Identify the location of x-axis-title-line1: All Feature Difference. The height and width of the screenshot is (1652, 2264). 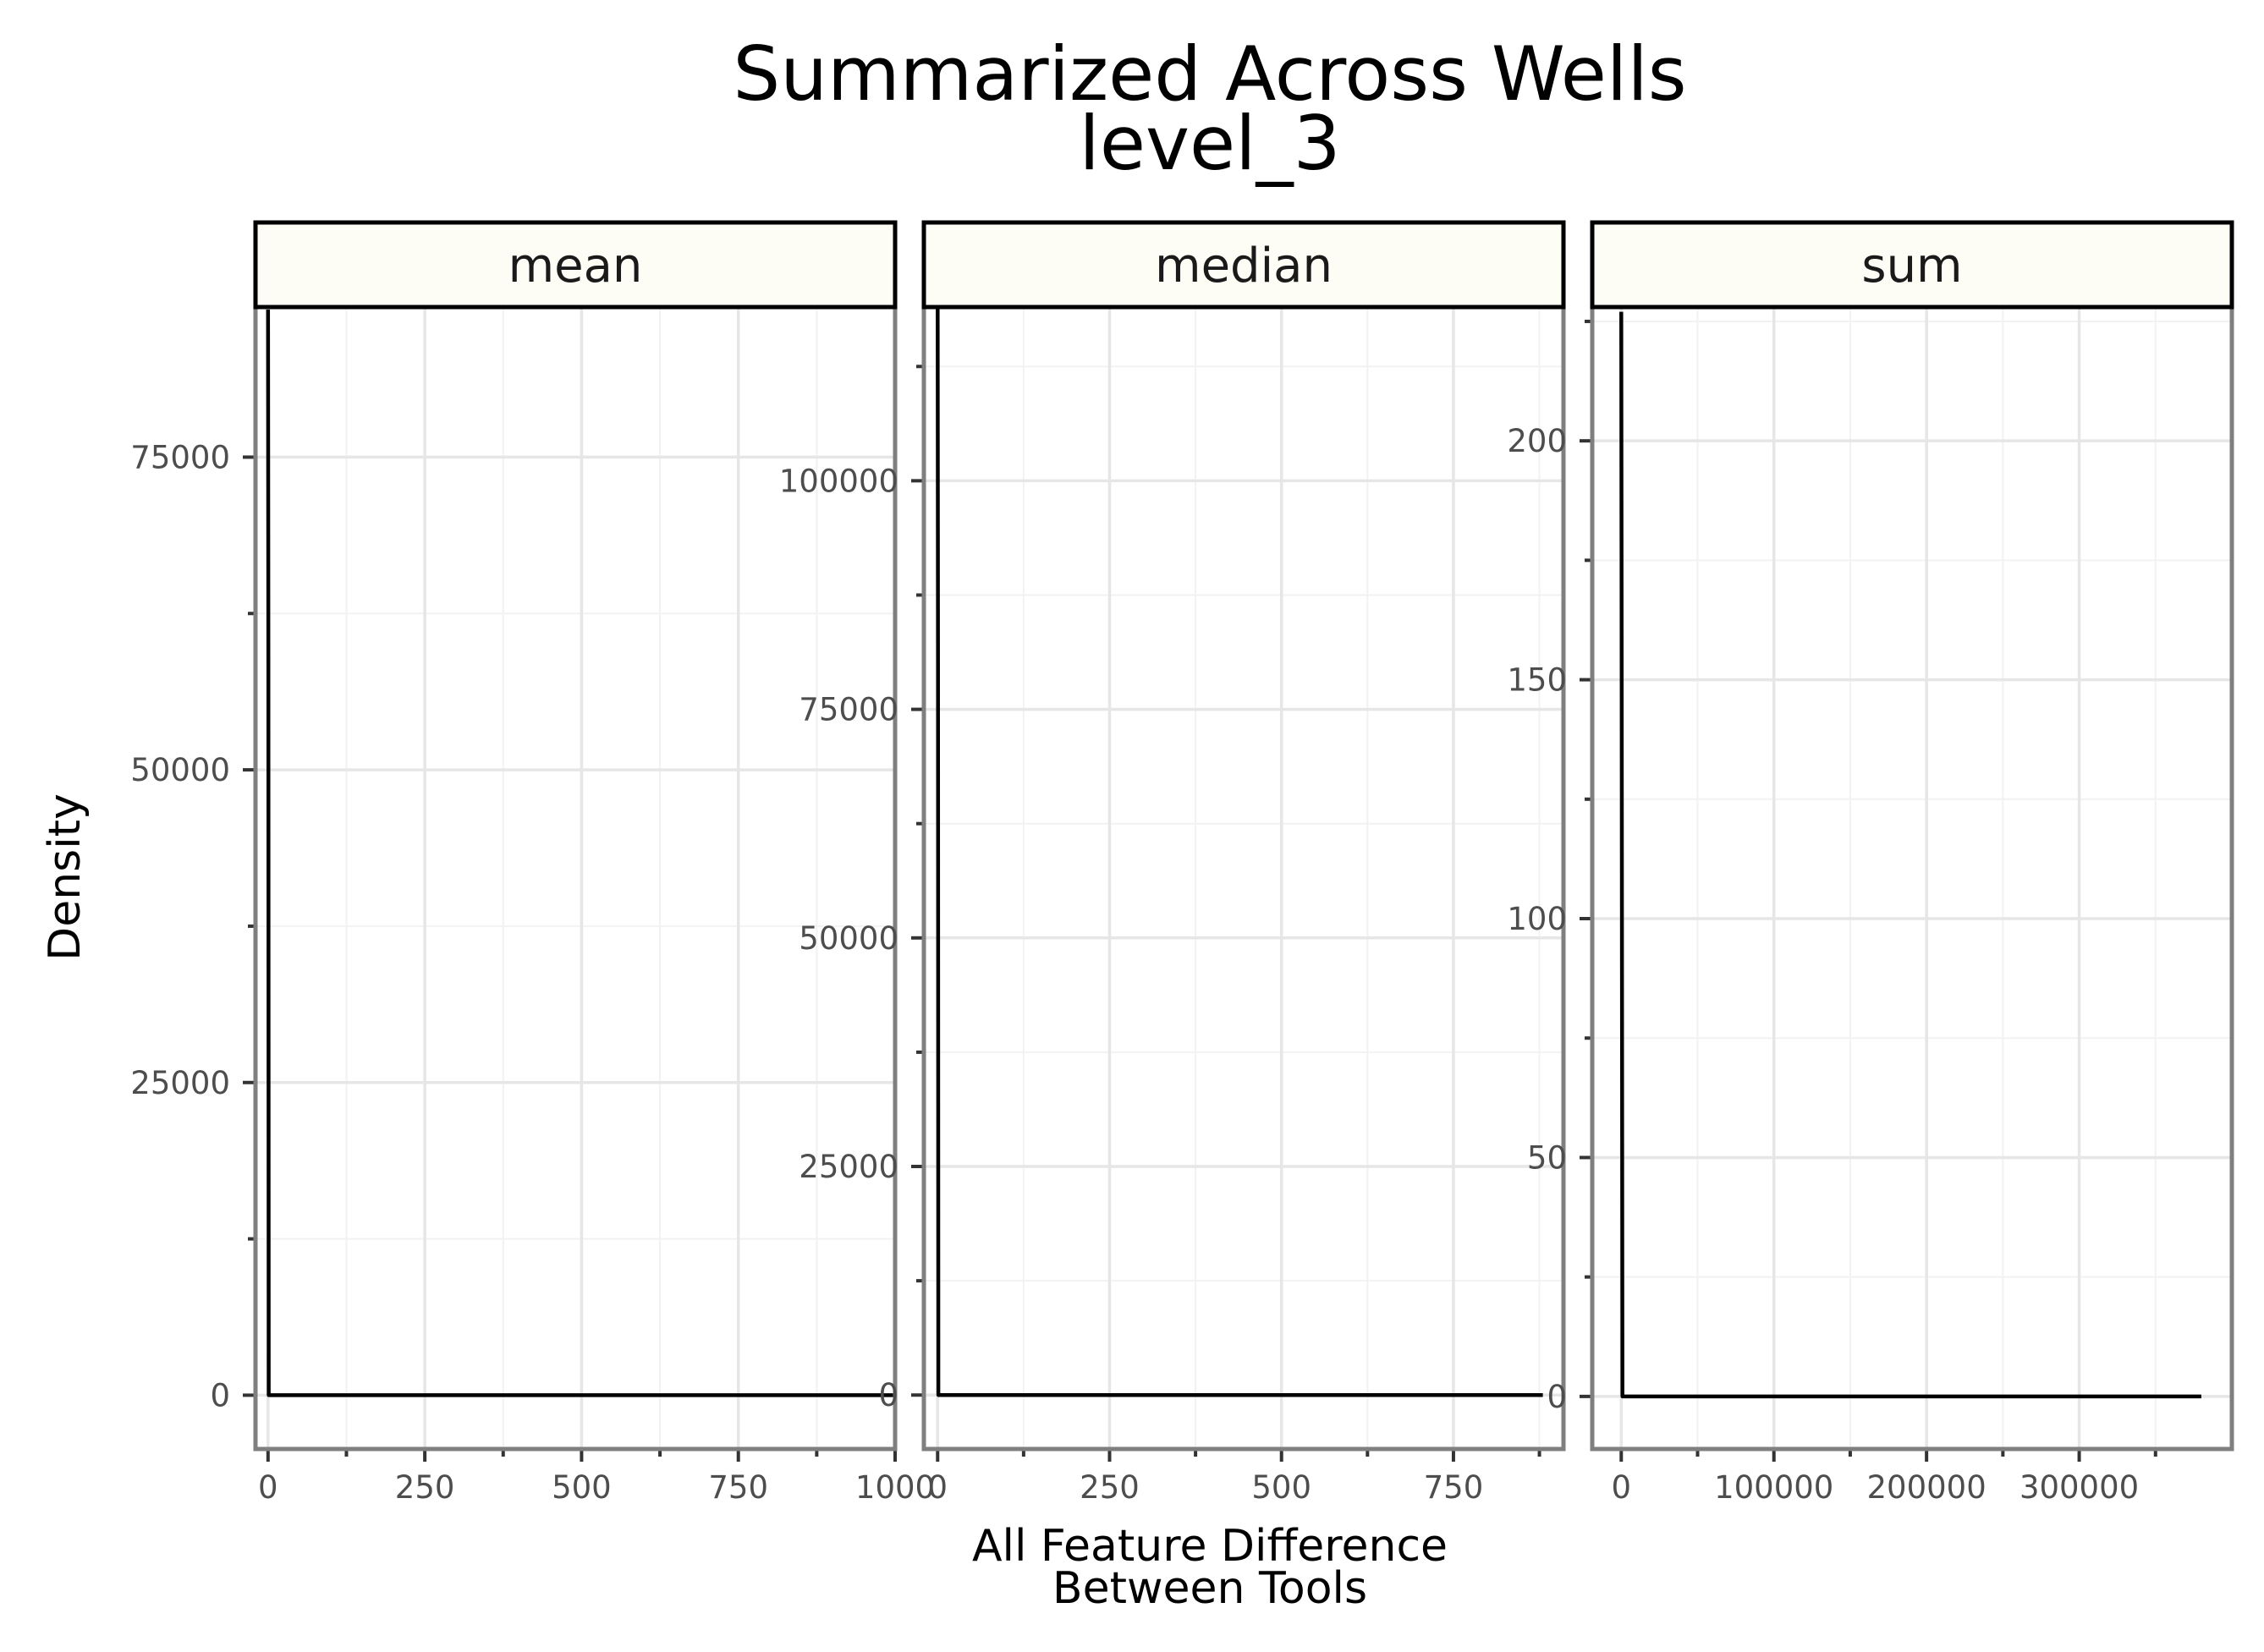
(1210, 1546).